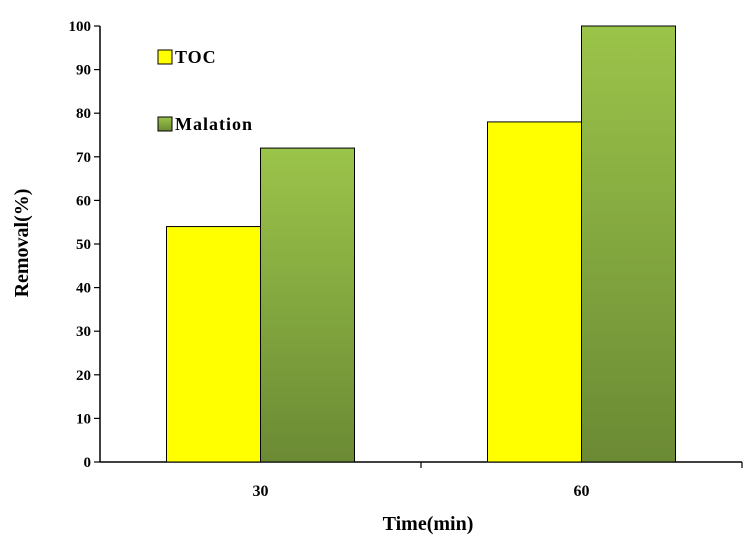 The image size is (745, 539). I want to click on y-tick-label: 90, so click(83, 71).